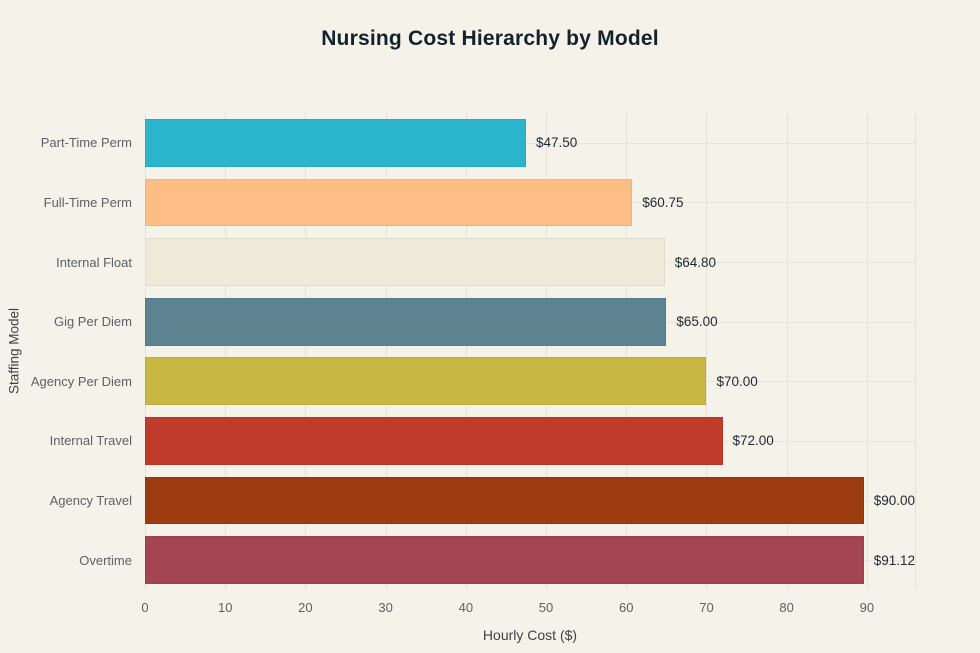  I want to click on chart-row: Internal Travel $72.00, so click(482, 441).